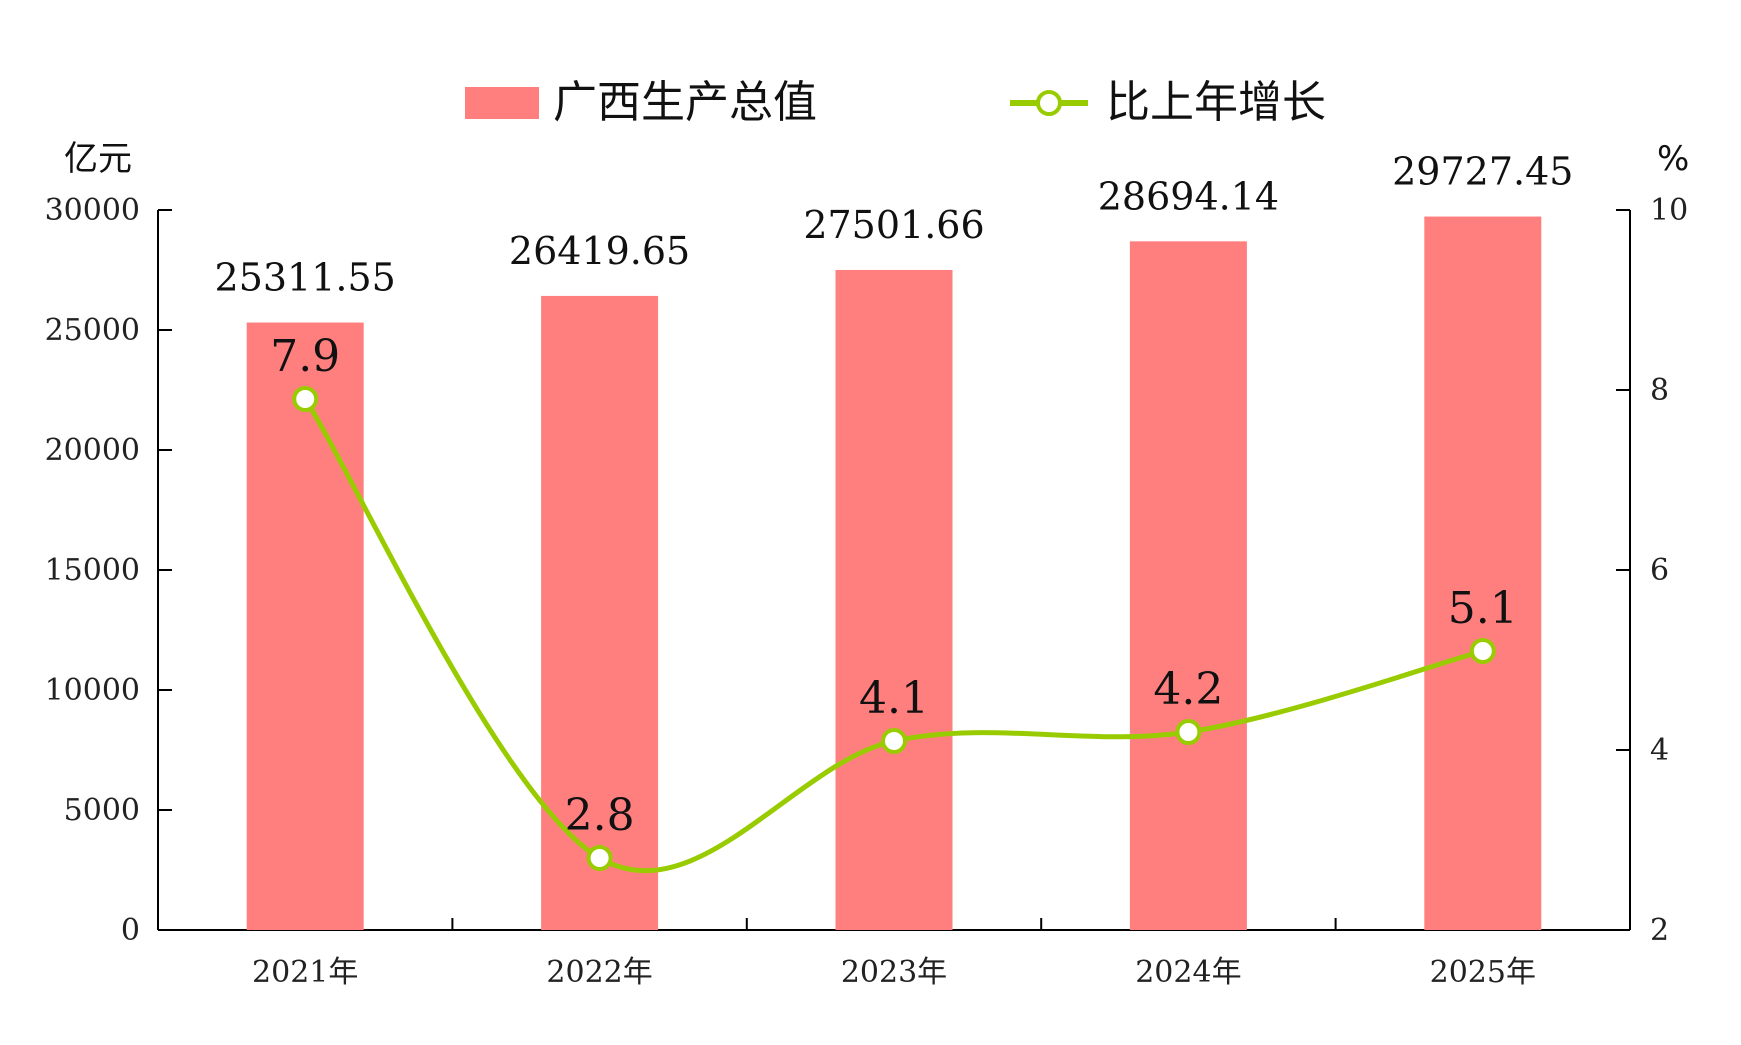 This screenshot has height=1045, width=1741. What do you see at coordinates (305, 356) in the screenshot?
I see `growth-value-label: 7.9` at bounding box center [305, 356].